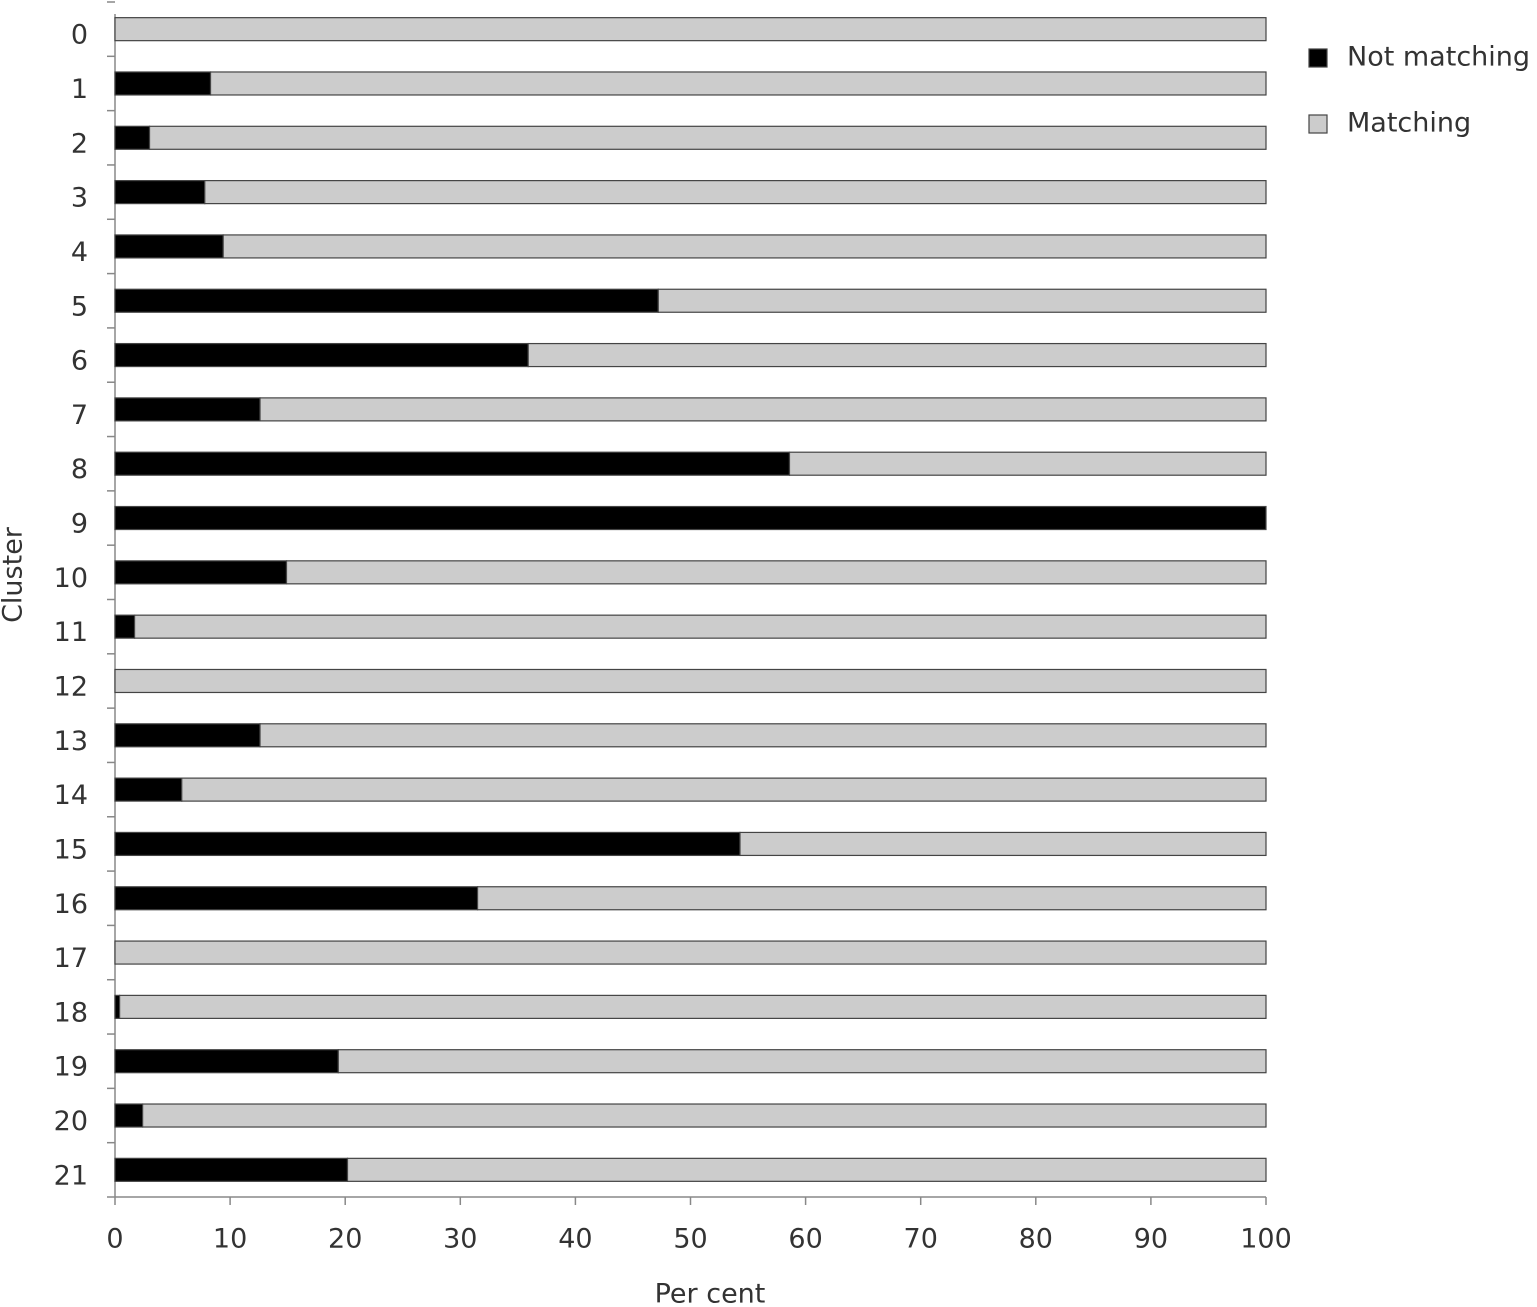 The width and height of the screenshot is (1537, 1307). Describe the element at coordinates (71, 686) in the screenshot. I see `y-tick-label: 12` at that location.